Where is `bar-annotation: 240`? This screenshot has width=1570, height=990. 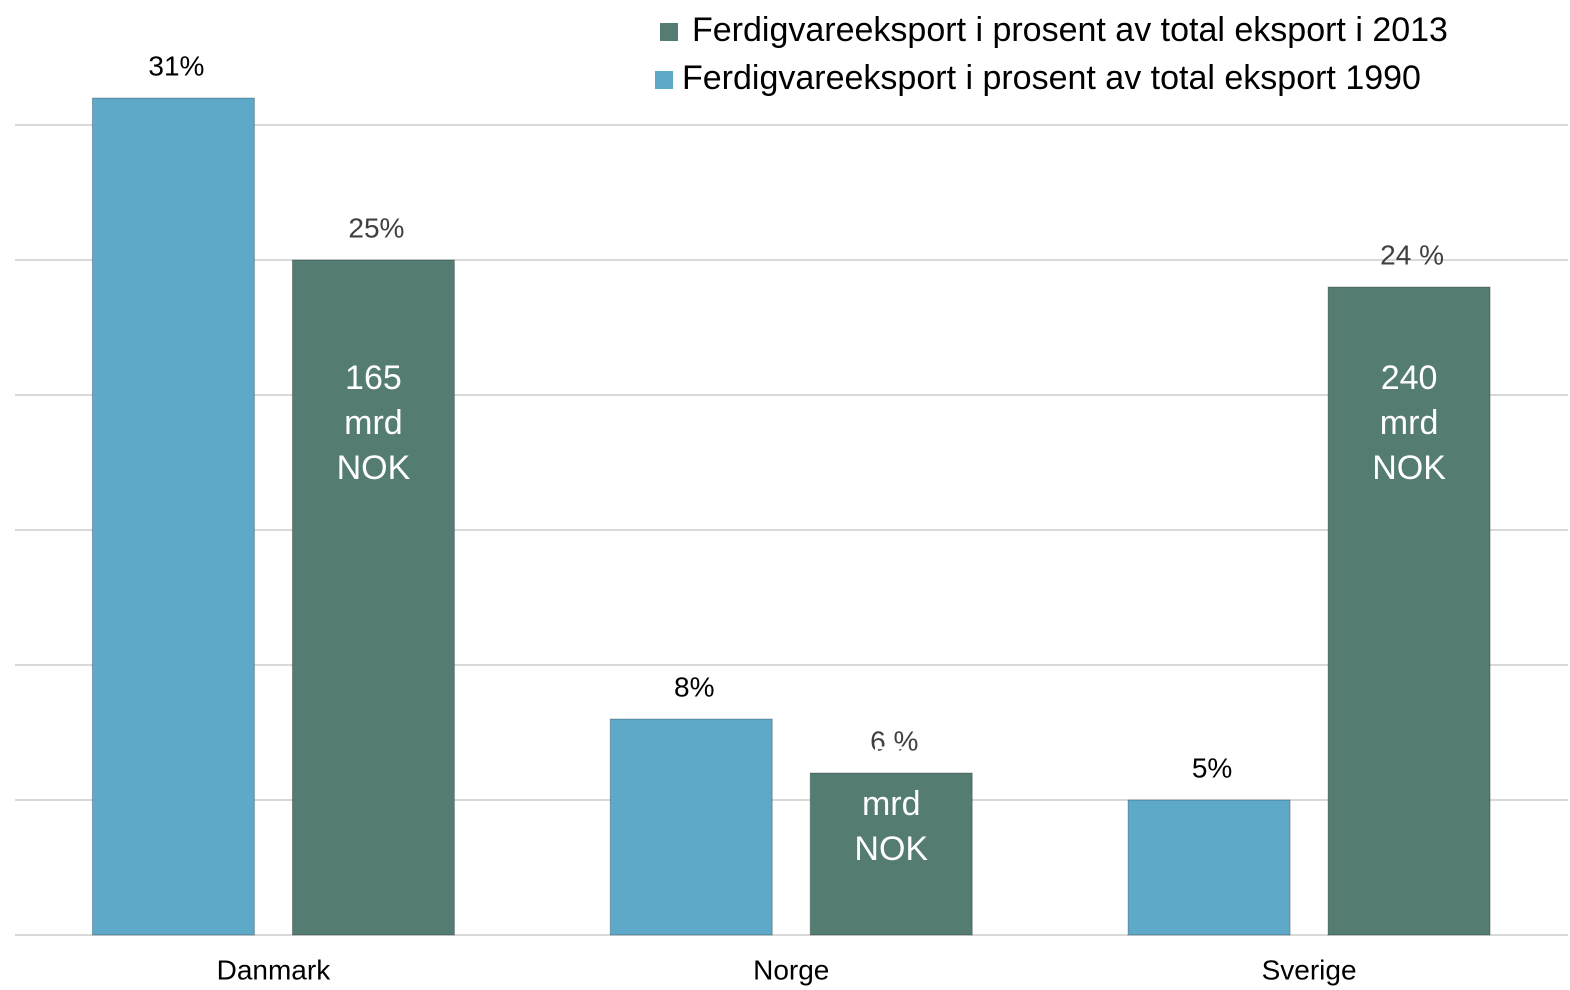 bar-annotation: 240 is located at coordinates (1409, 378).